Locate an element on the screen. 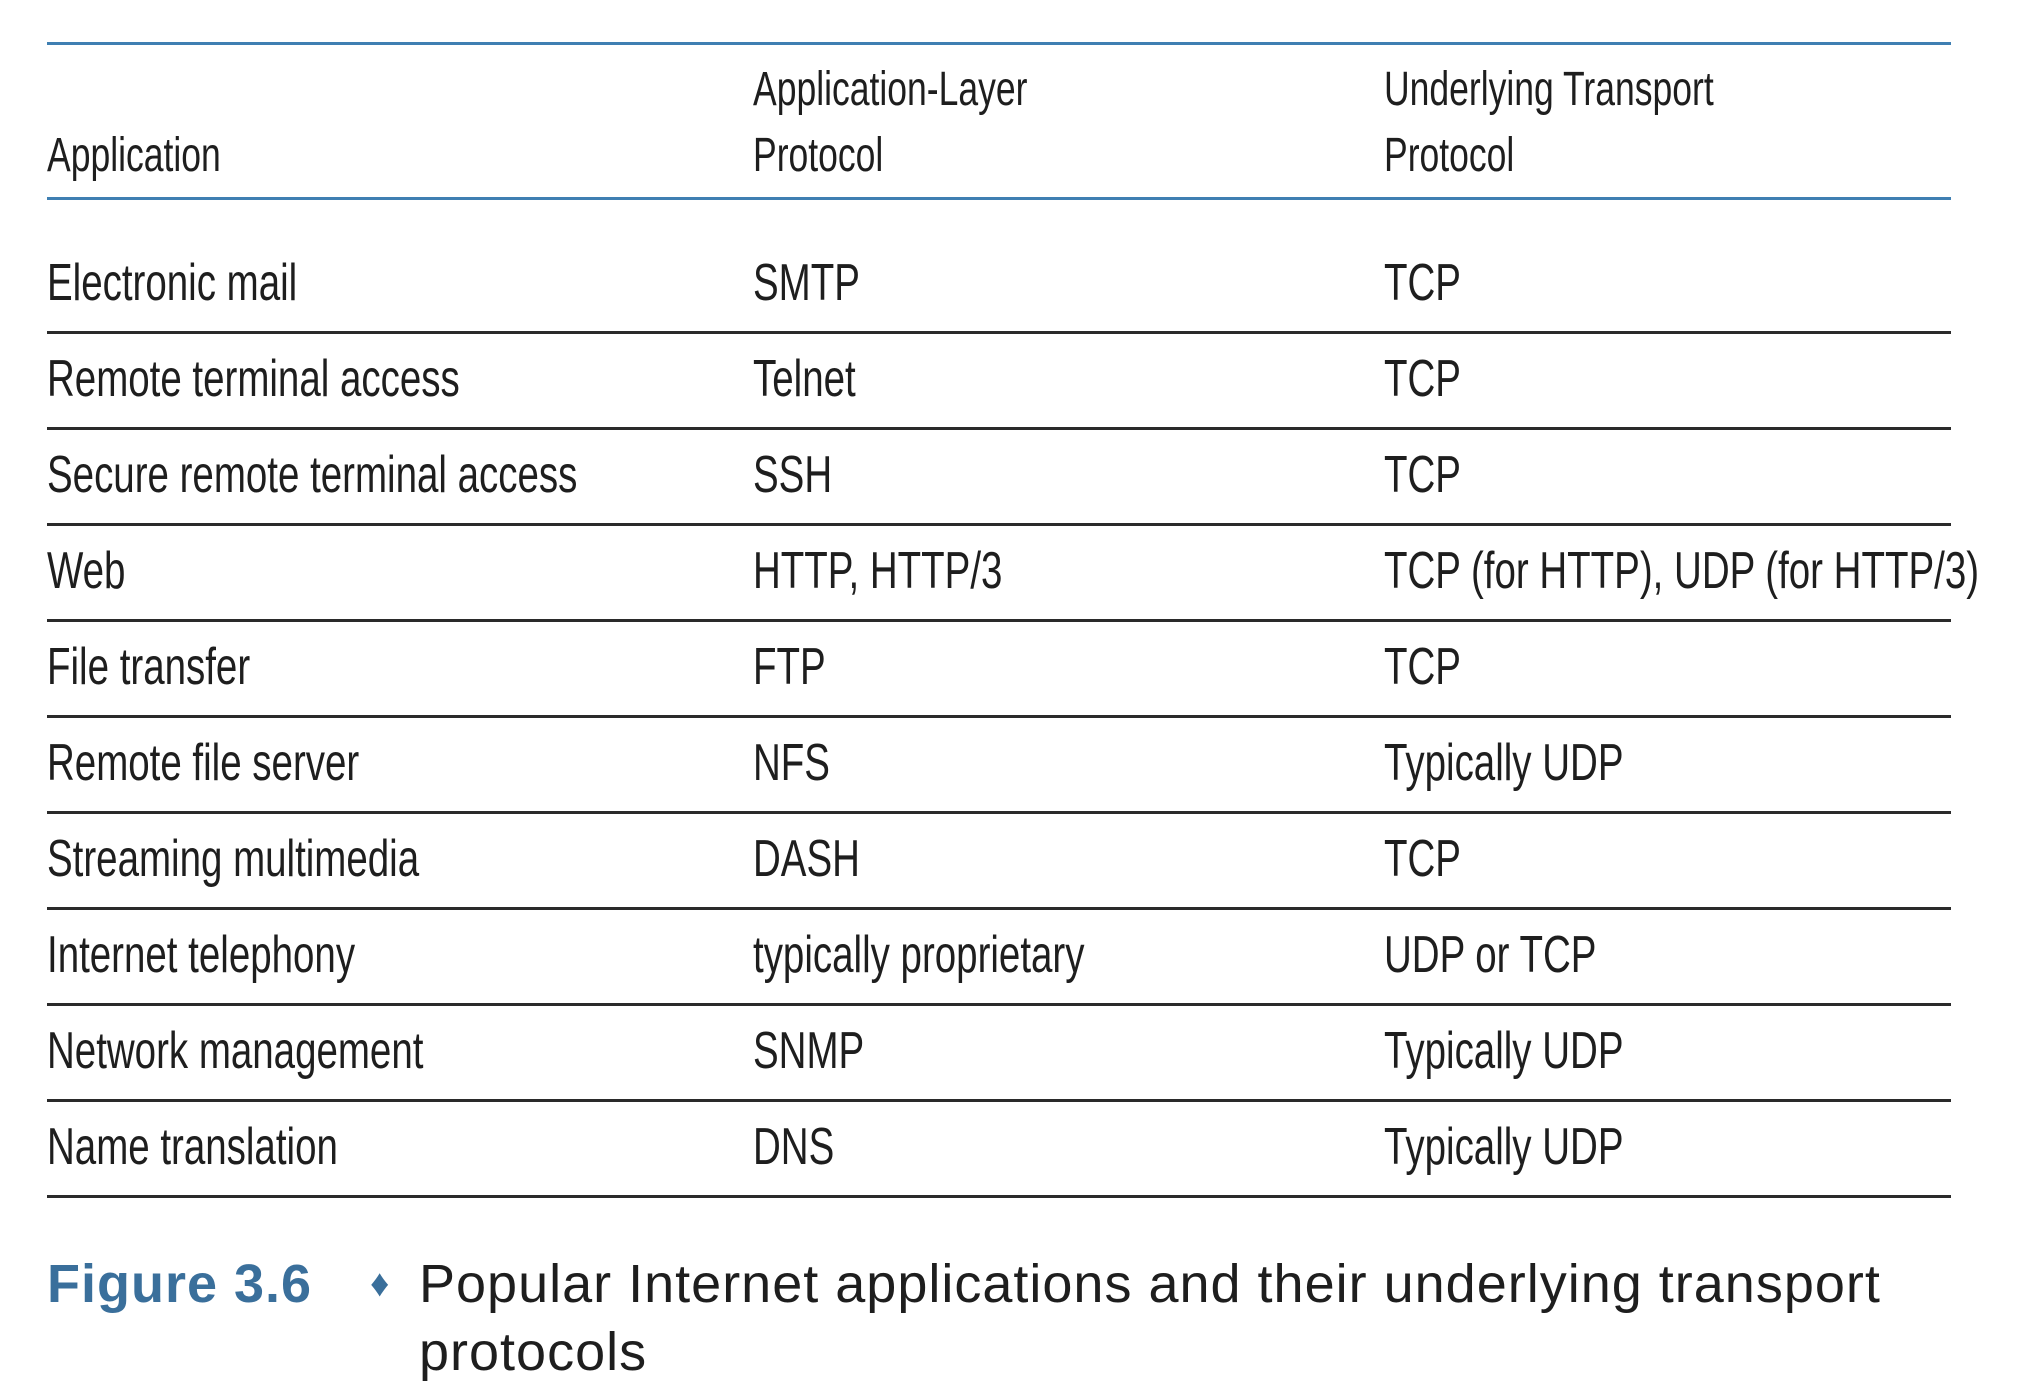 The height and width of the screenshot is (1388, 2021). cell-application: Streaming multimedia is located at coordinates (233, 859).